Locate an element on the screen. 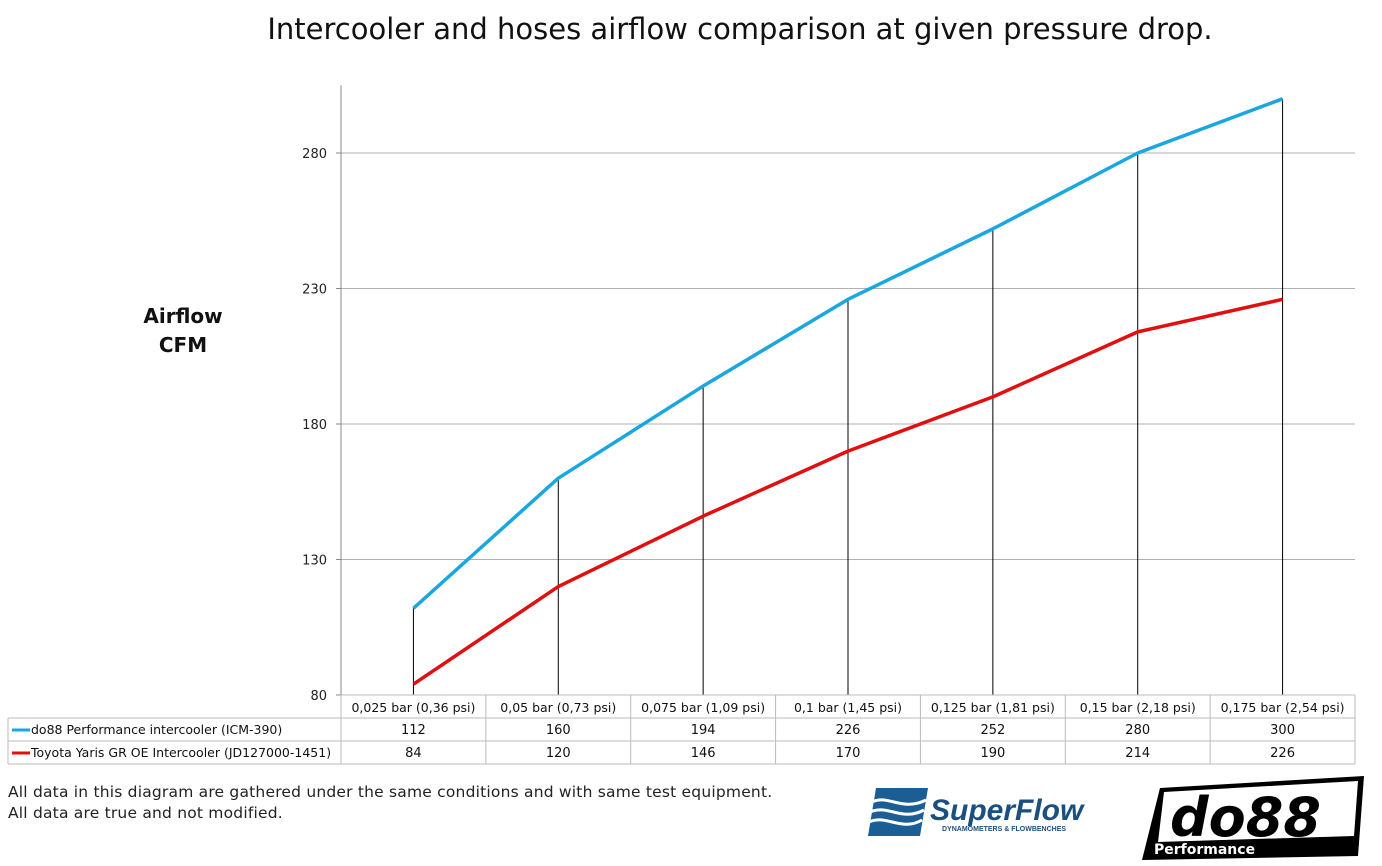 This screenshot has height=866, width=1382. do88-logo: do88 Performance is located at coordinates (1253, 818).